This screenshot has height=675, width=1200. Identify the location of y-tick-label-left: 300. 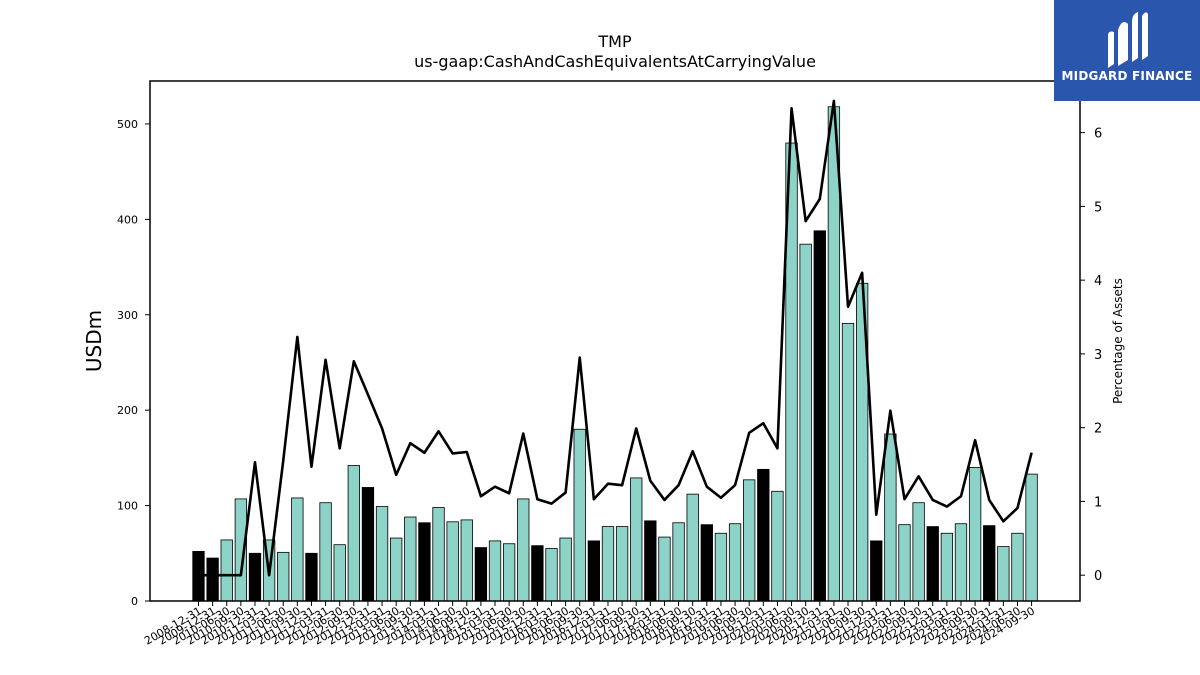
(127, 315).